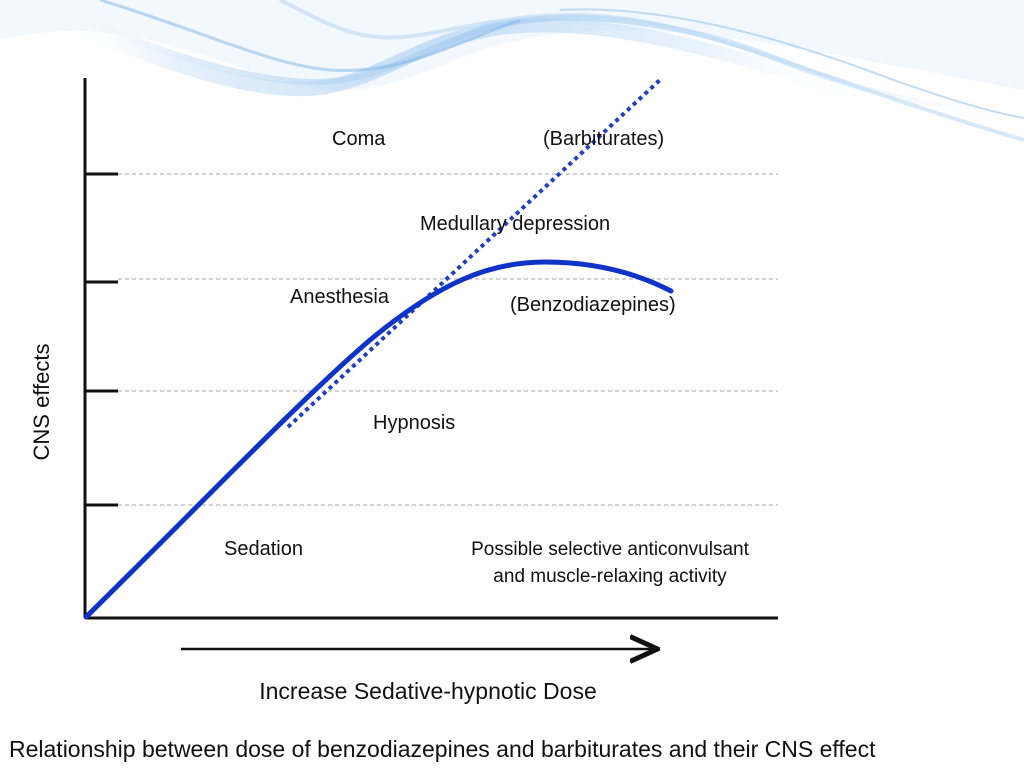 Image resolution: width=1024 pixels, height=768 pixels. I want to click on region-label-coma: Coma, so click(359, 139).